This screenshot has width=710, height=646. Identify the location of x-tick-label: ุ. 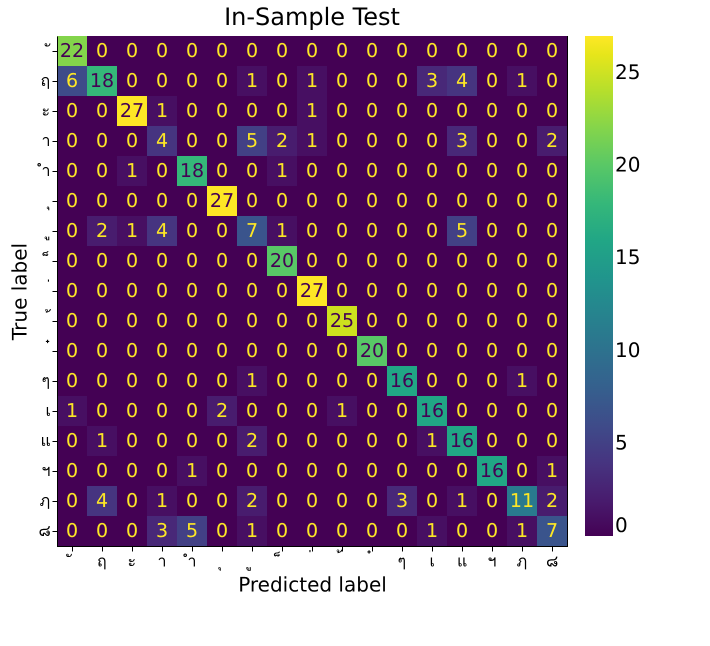
(220, 562).